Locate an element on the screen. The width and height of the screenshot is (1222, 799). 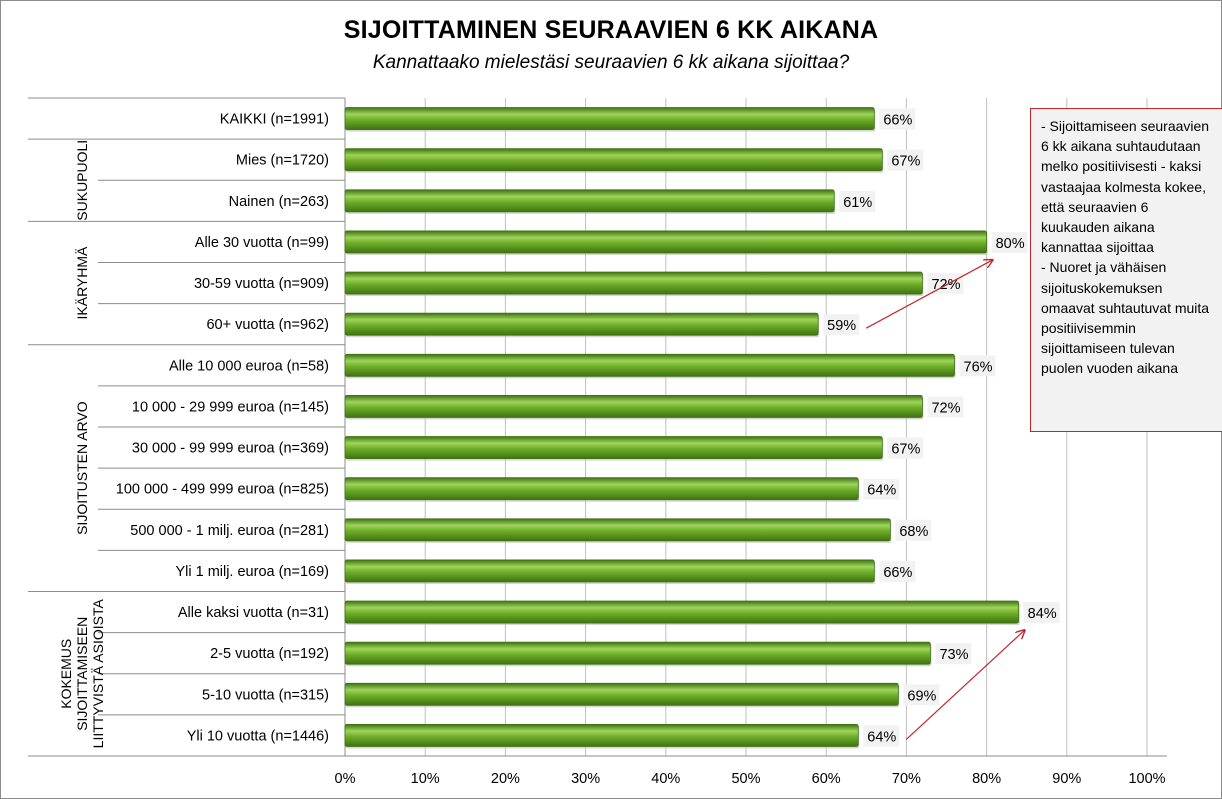
x-tick-label: 50% is located at coordinates (745, 779).